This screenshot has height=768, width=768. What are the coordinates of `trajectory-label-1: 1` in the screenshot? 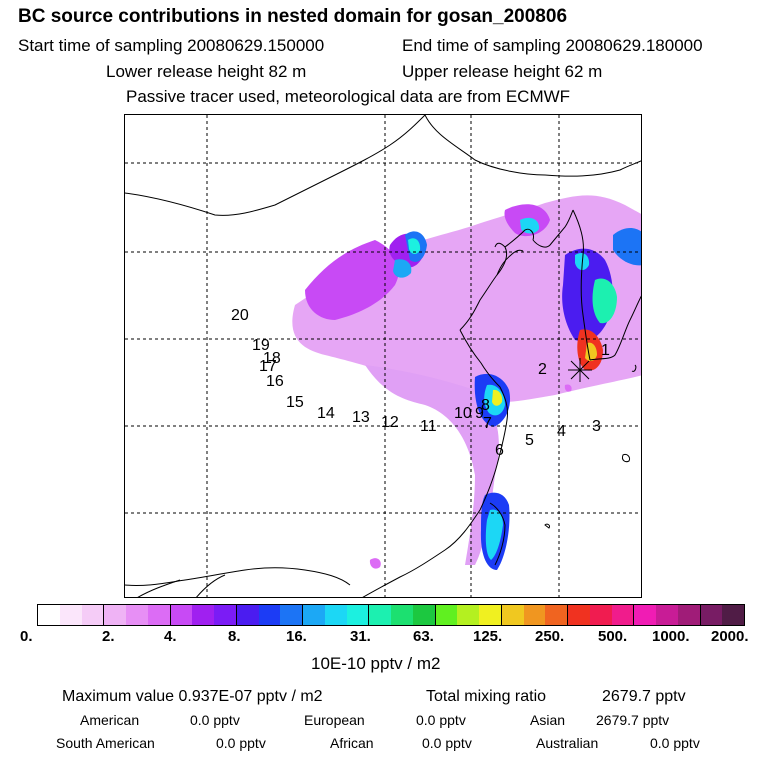 It's located at (605, 350).